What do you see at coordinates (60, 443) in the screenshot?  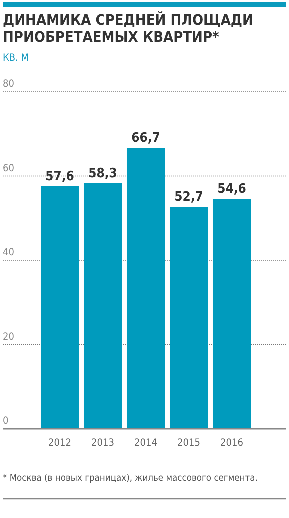 I see `x-tick-label: 2012` at bounding box center [60, 443].